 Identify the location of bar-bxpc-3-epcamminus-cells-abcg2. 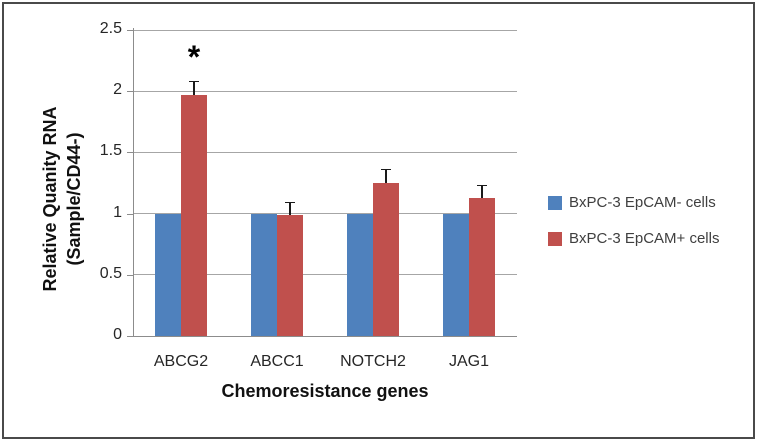
(168, 274).